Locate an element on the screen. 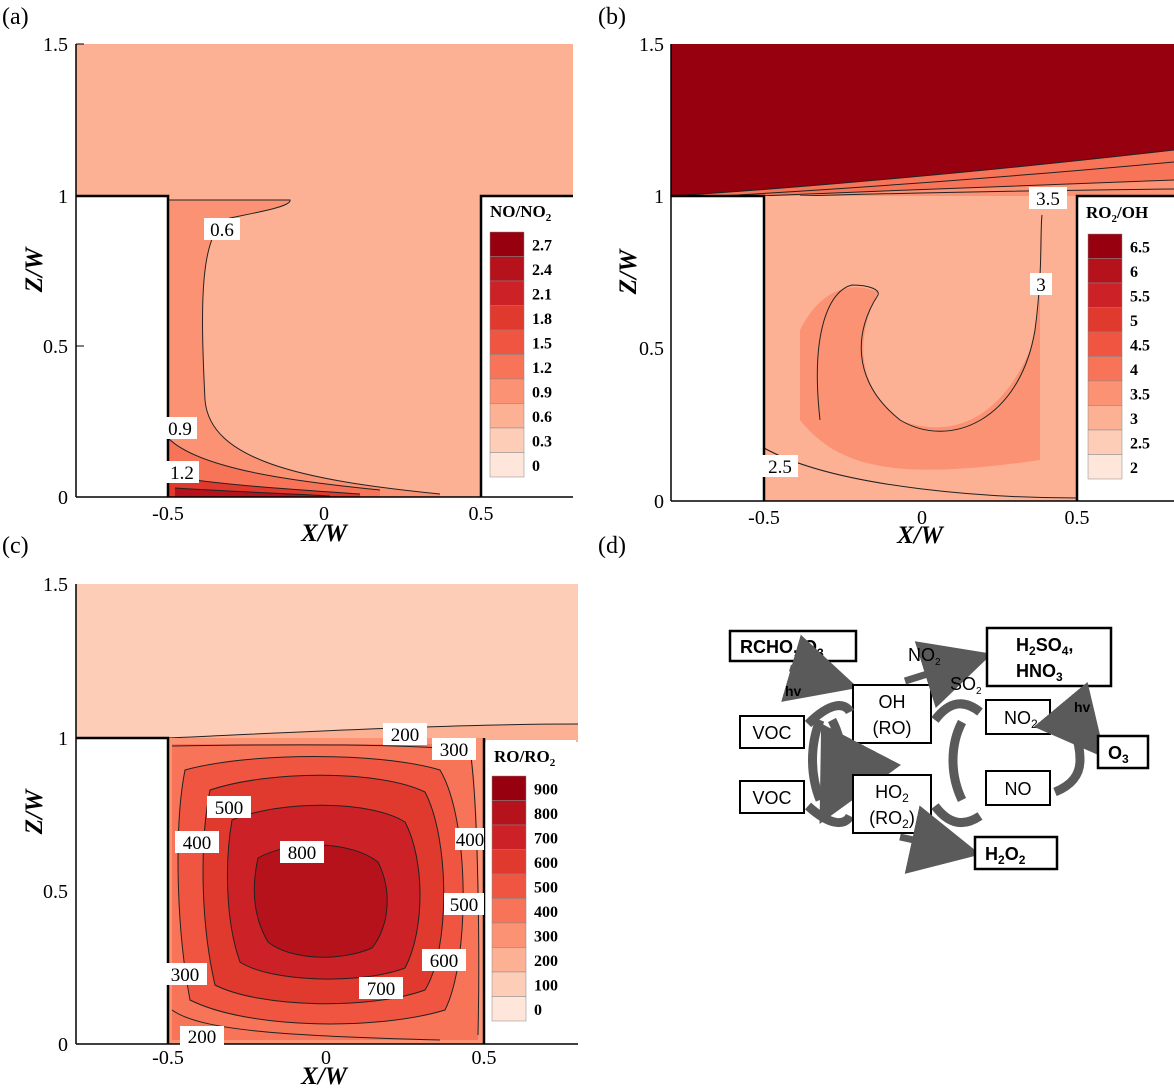 The height and width of the screenshot is (1088, 1174). h2o2-arrow is located at coordinates (940, 839).